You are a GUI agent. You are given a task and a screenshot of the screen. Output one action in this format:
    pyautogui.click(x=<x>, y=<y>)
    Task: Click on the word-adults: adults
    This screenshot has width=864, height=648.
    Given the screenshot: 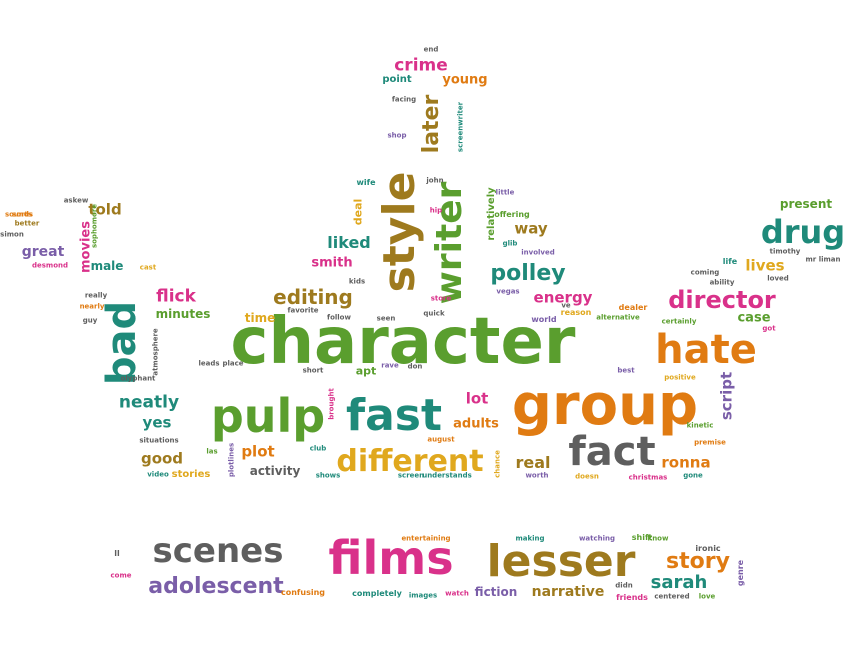 What is the action you would take?
    pyautogui.click(x=476, y=424)
    